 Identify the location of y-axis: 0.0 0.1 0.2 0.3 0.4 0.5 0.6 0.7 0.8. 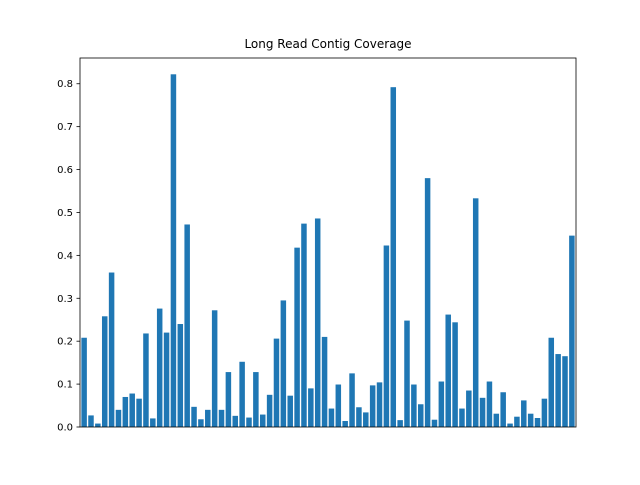
(68, 256).